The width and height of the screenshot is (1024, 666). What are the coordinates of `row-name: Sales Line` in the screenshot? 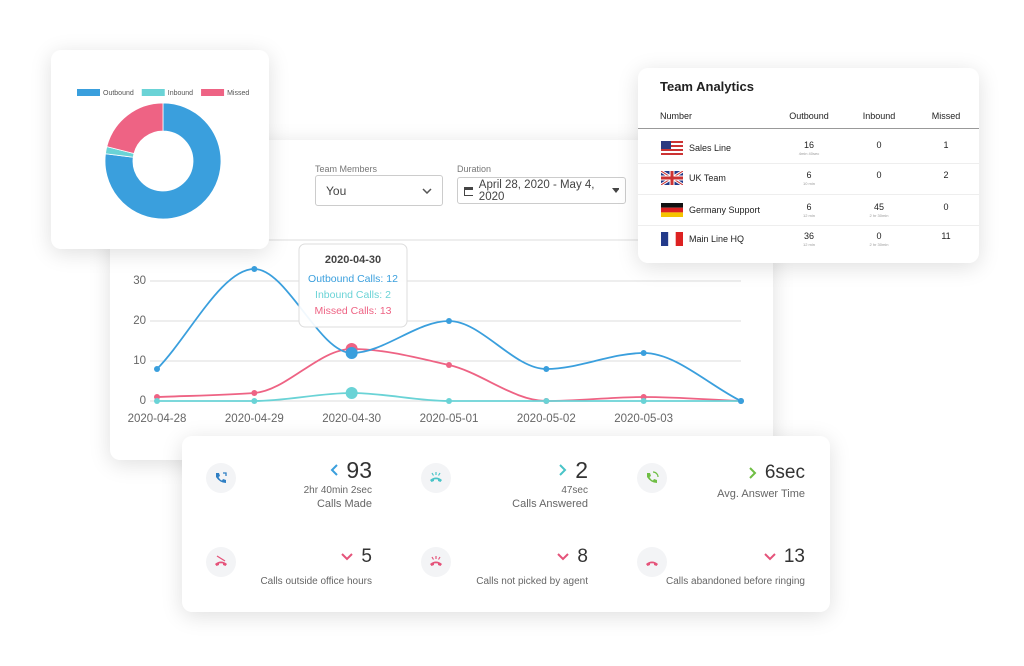 It's located at (710, 148).